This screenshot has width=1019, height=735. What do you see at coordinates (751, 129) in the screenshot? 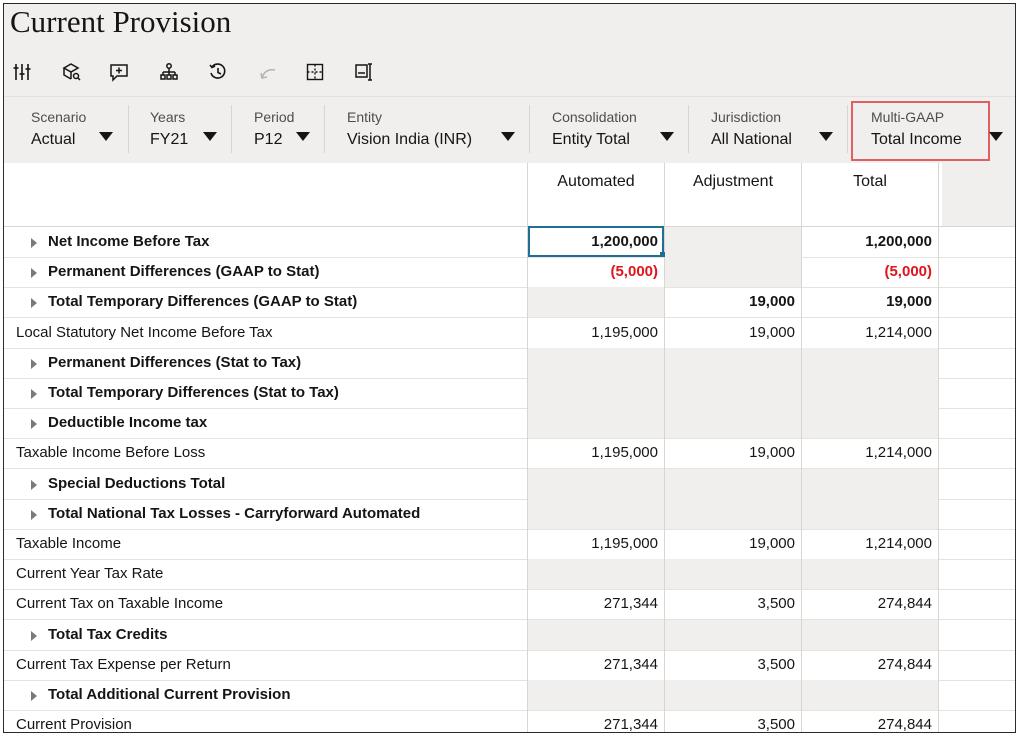
I see `pov-jurisdiction: Jurisdiction All National` at bounding box center [751, 129].